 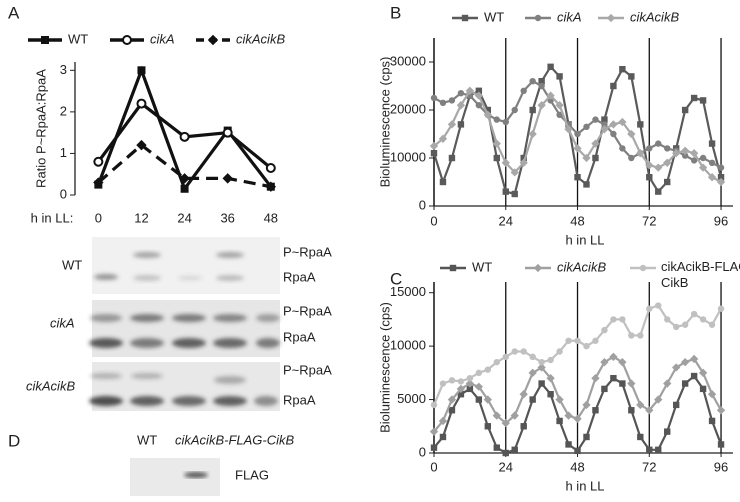 I want to click on blot-sample: cikAcikB, so click(x=50, y=385).